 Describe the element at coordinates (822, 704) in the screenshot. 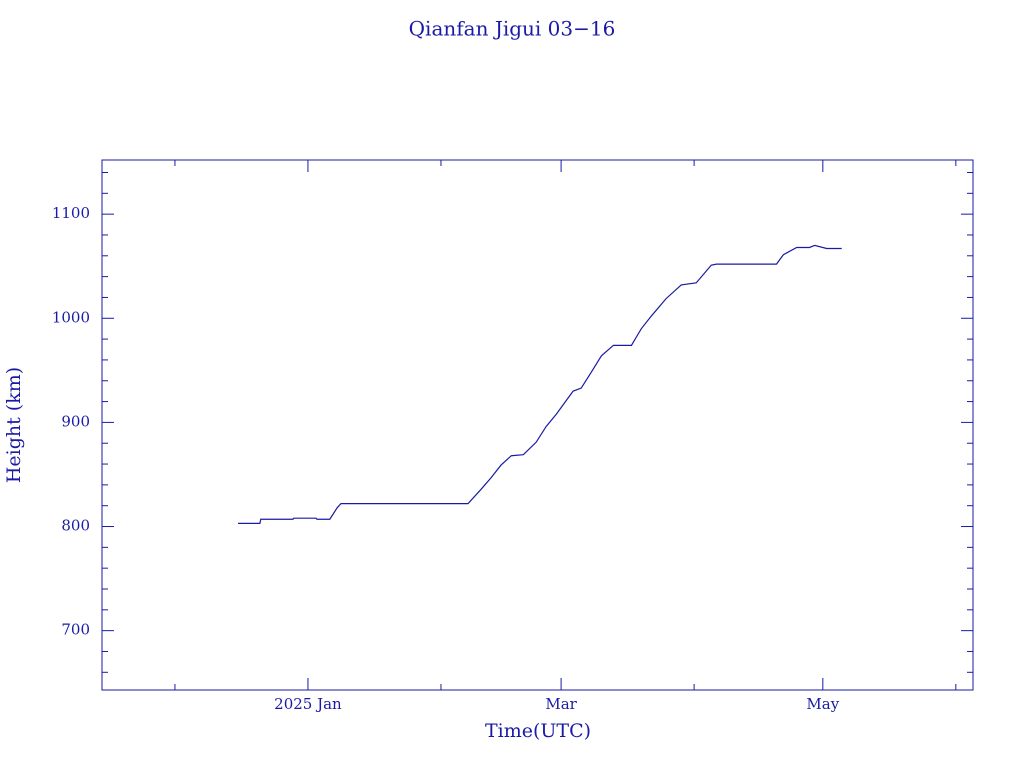

I see `x-tick-label: May` at that location.